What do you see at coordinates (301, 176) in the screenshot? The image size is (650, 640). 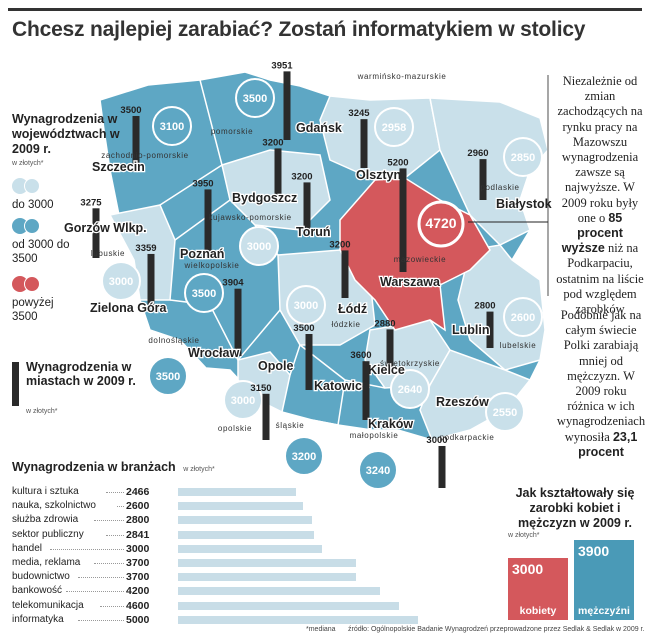 I see `city-value-torun: 3200` at bounding box center [301, 176].